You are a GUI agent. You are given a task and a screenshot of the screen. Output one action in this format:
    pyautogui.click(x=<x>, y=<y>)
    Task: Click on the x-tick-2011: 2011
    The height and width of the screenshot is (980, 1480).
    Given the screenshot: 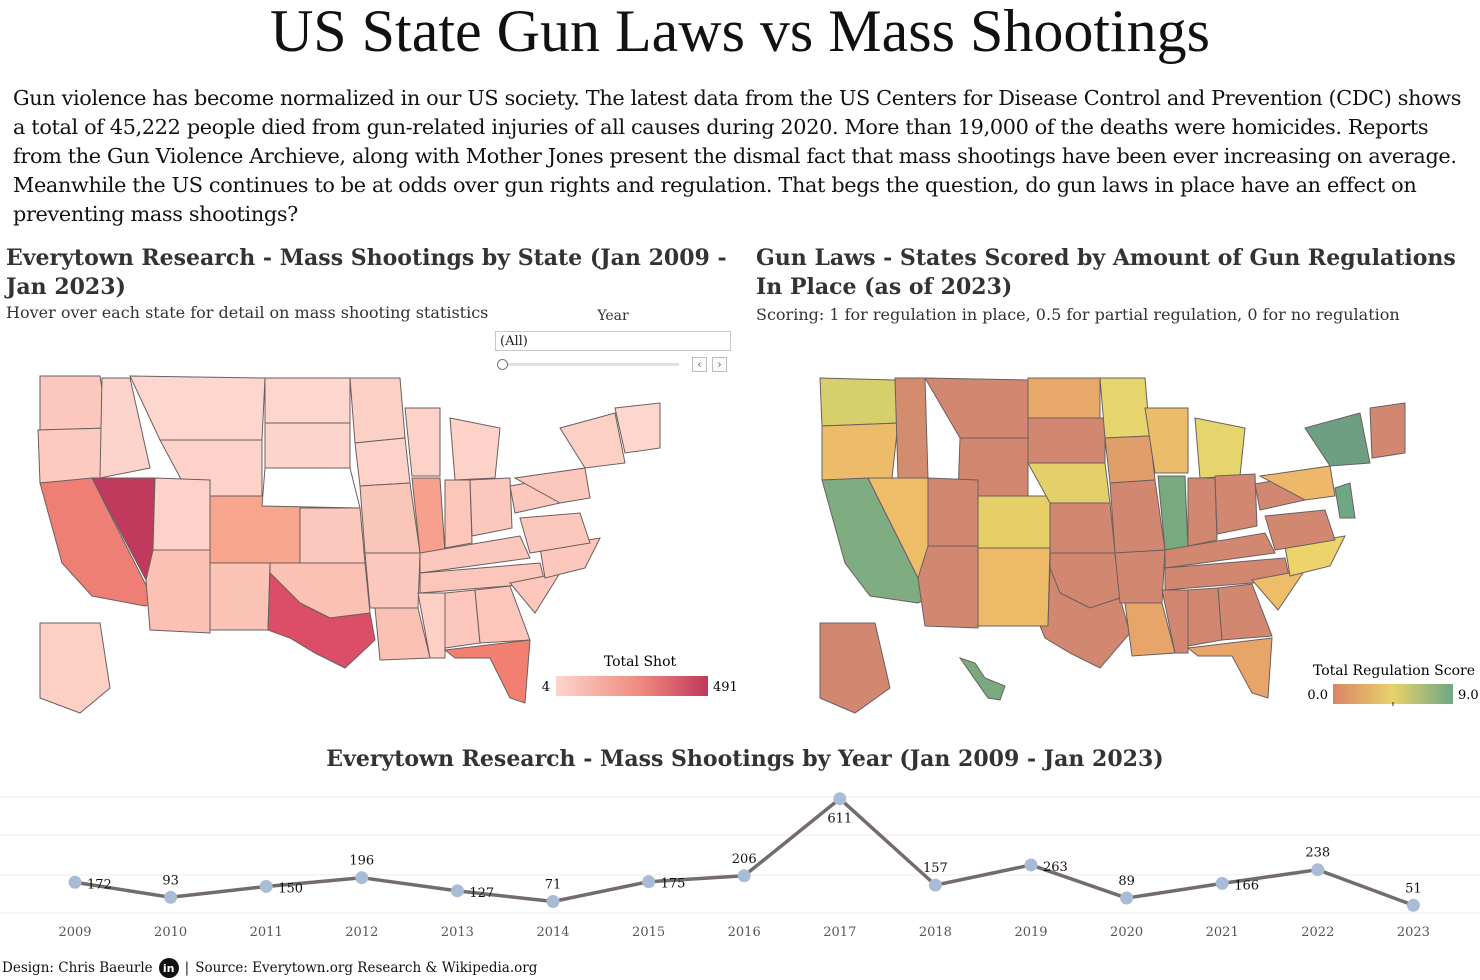 What is the action you would take?
    pyautogui.click(x=266, y=932)
    